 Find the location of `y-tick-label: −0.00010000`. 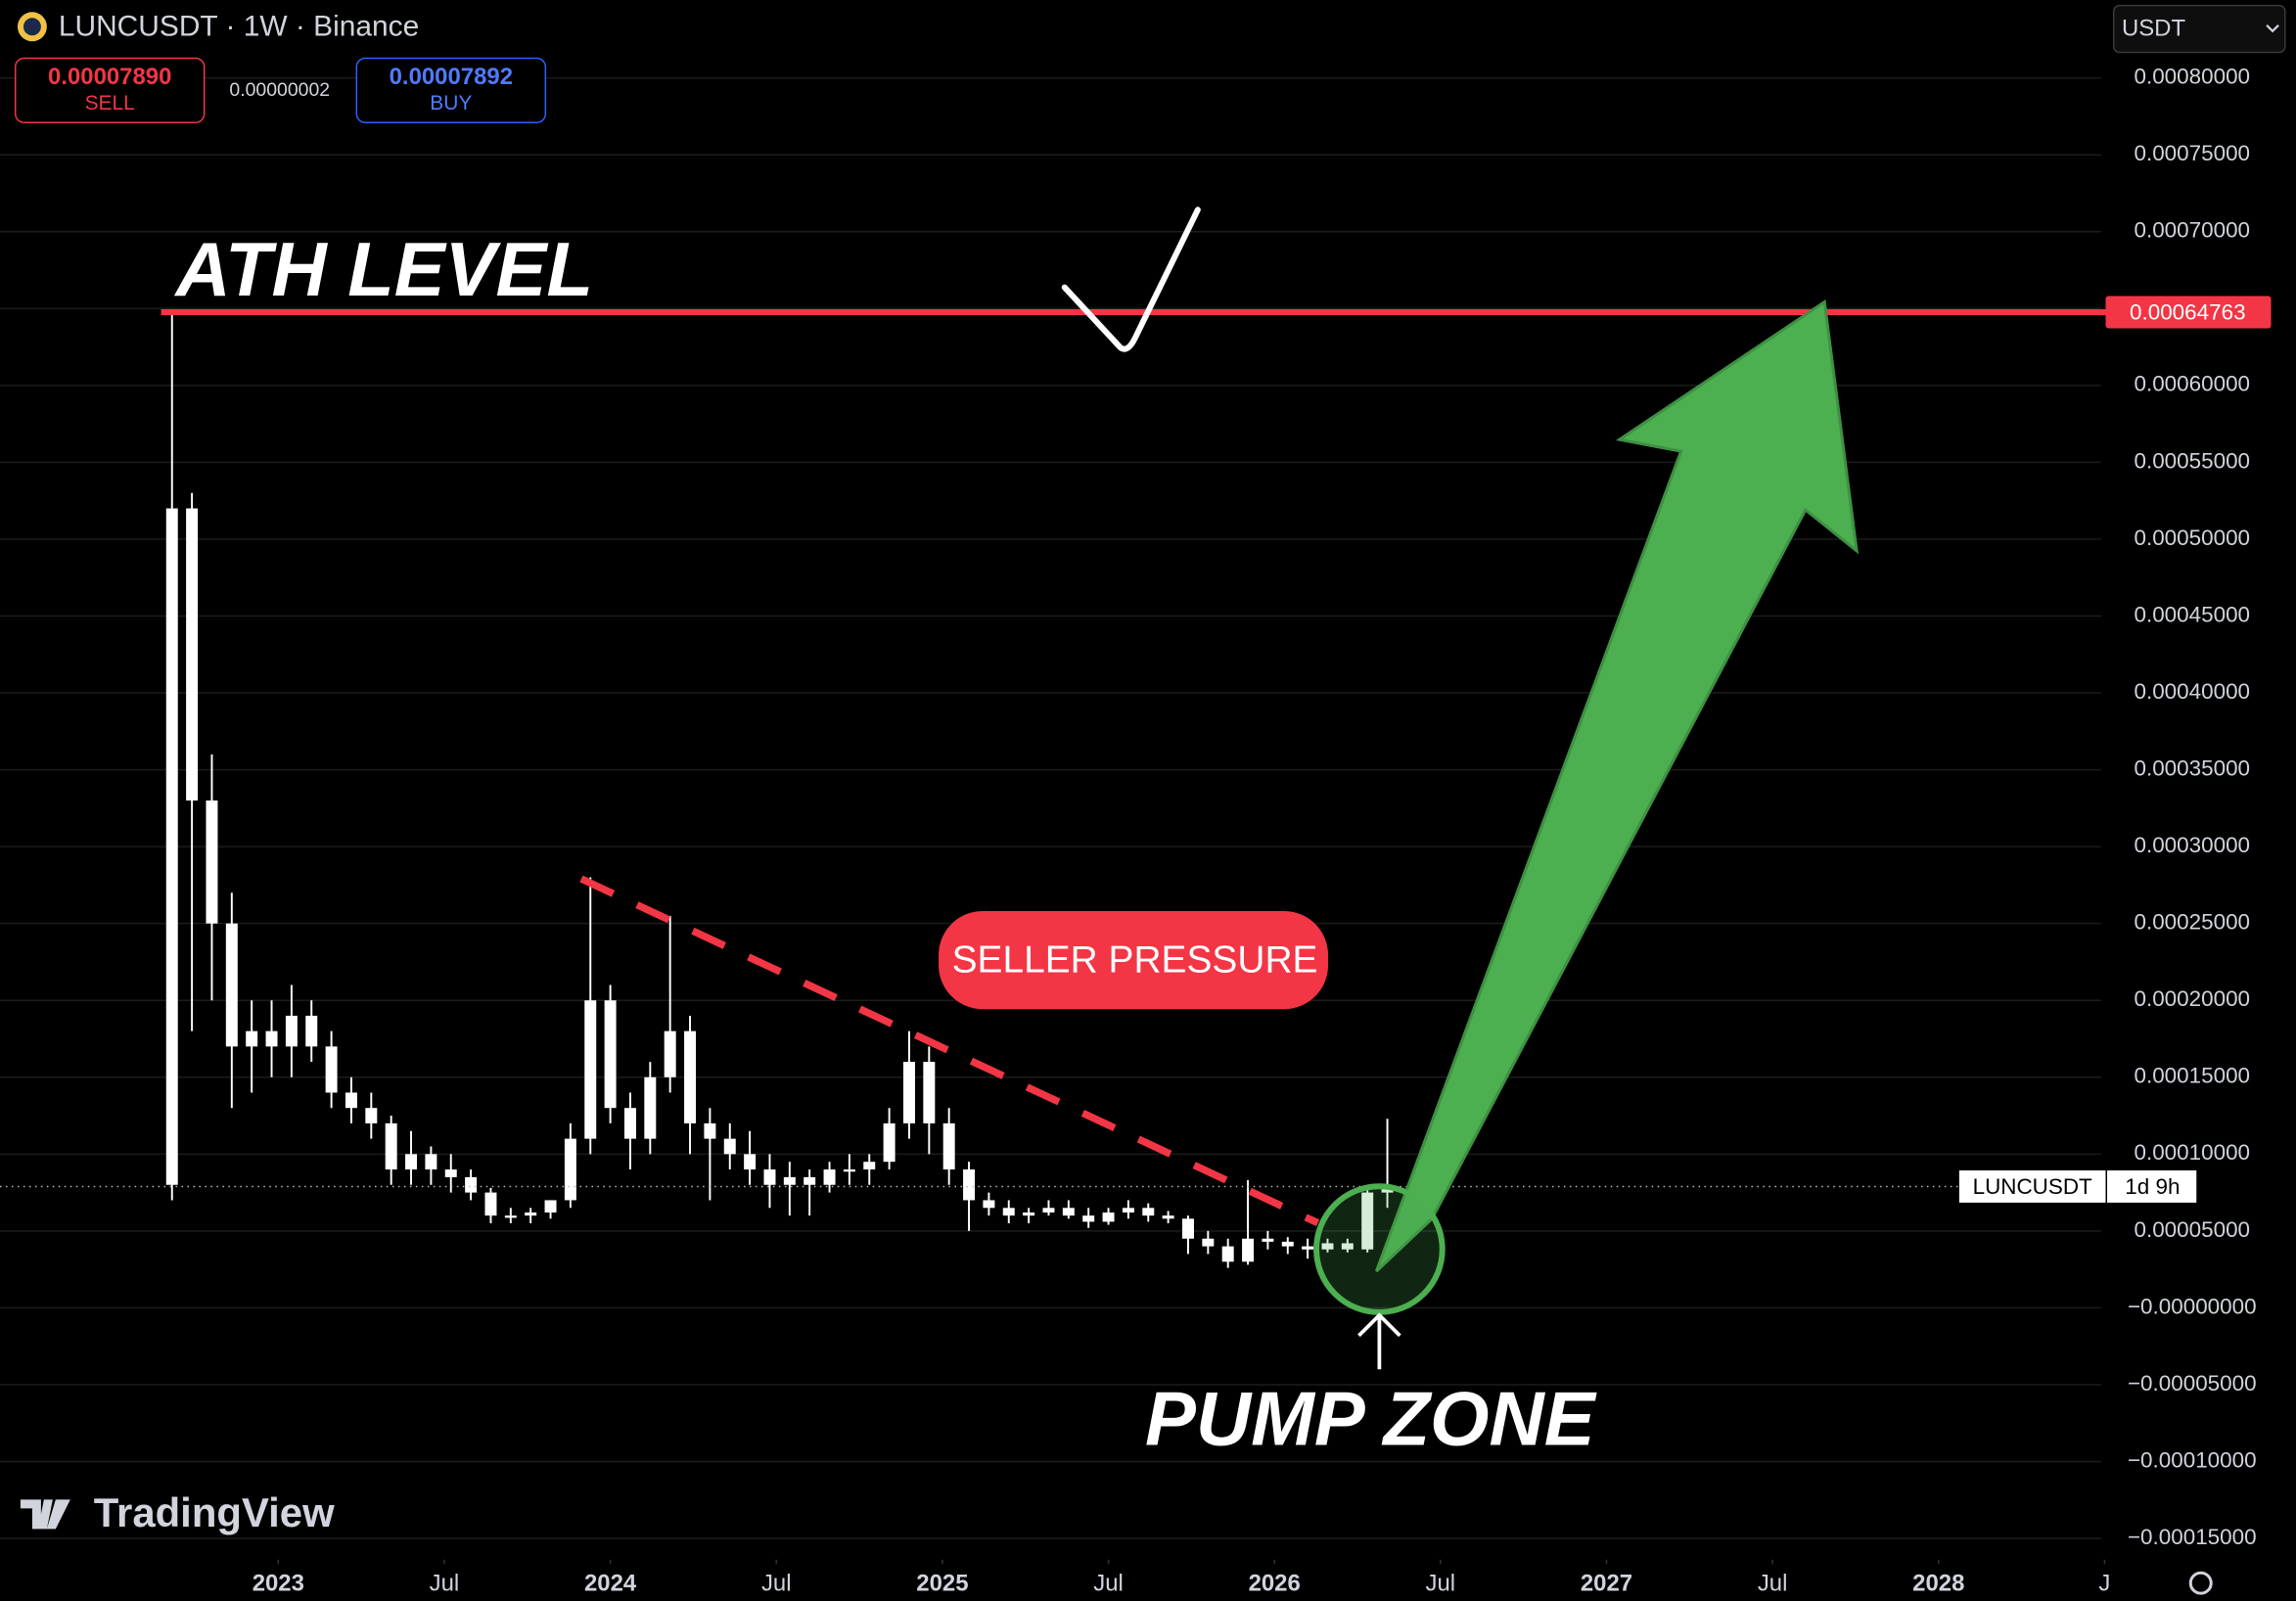

y-tick-label: −0.00010000 is located at coordinates (2192, 1459).